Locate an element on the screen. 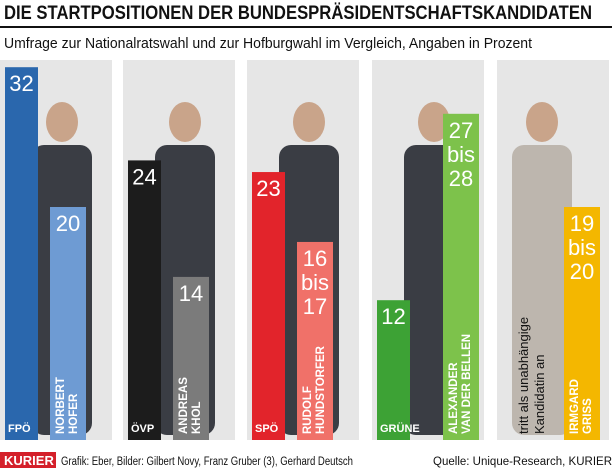 Image resolution: width=616 pixels, height=468 pixels. value-label: 17 is located at coordinates (315, 306).